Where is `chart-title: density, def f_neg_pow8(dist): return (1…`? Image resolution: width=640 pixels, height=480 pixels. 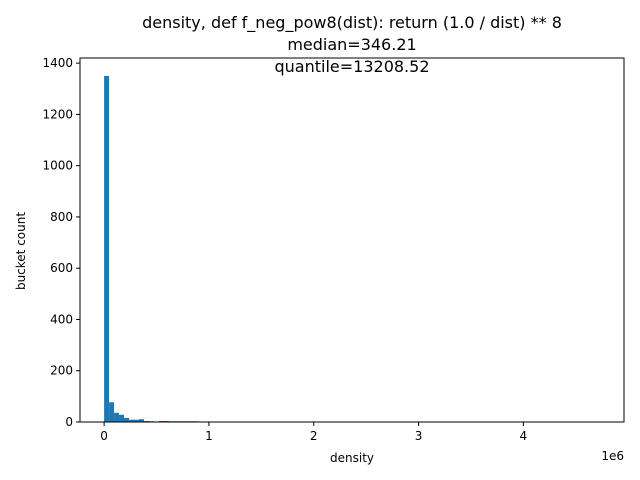 chart-title: density, def f_neg_pow8(dist): return (1… is located at coordinates (352, 23).